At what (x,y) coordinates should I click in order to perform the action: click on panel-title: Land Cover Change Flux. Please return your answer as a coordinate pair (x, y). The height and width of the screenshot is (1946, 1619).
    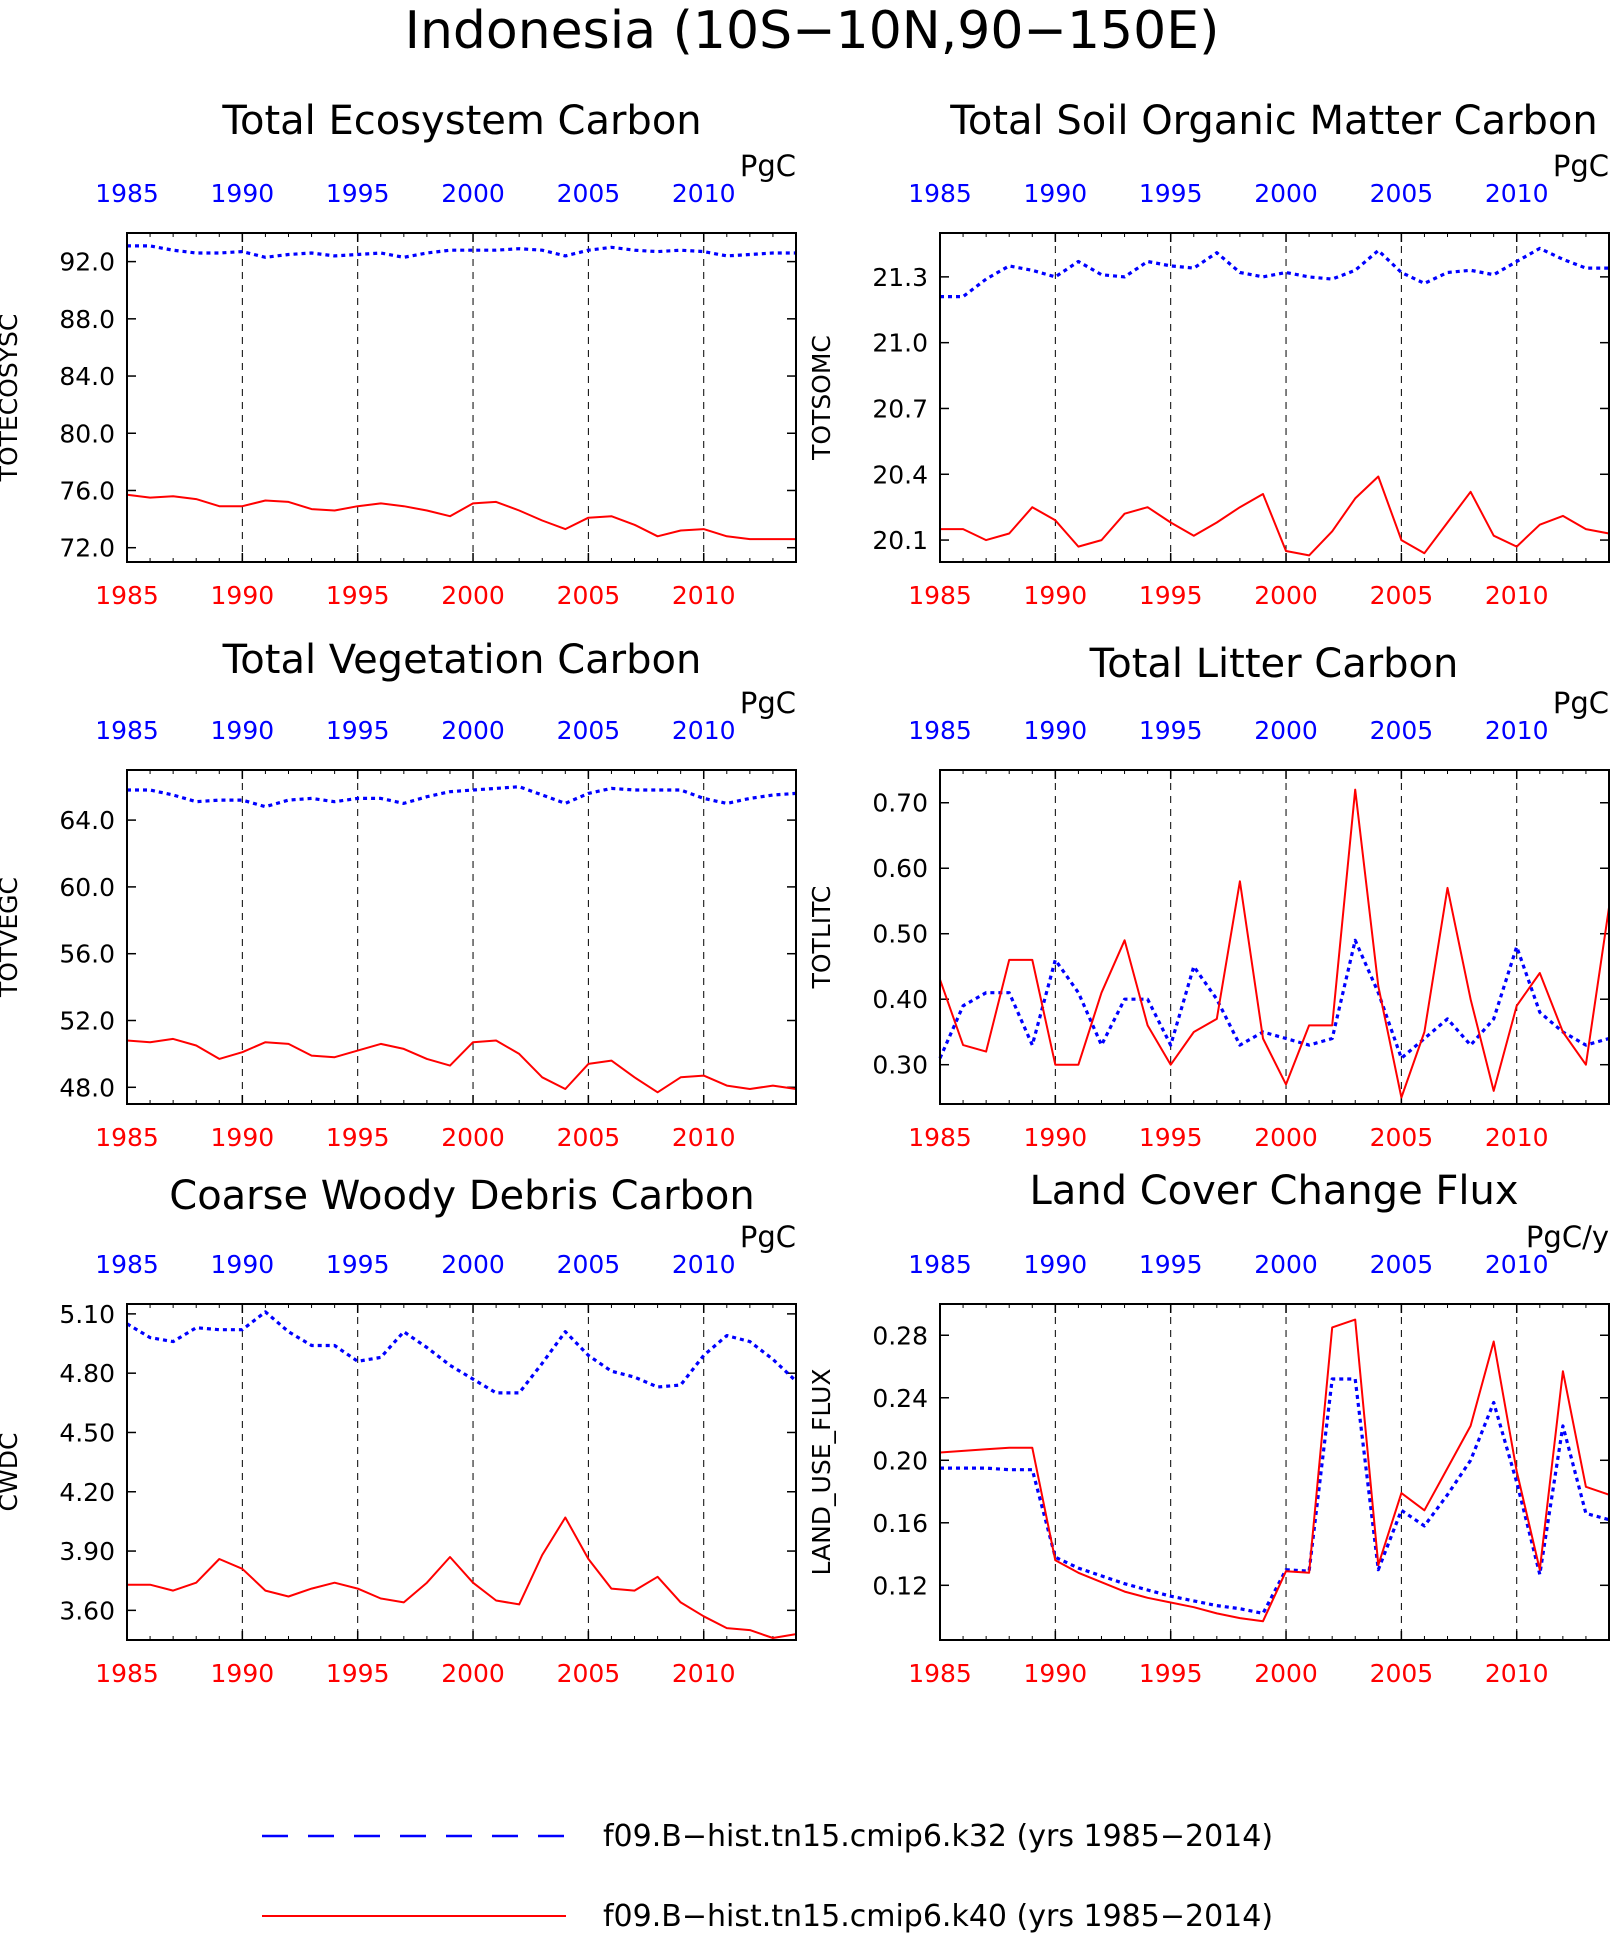
    Looking at the image, I should click on (1273, 1191).